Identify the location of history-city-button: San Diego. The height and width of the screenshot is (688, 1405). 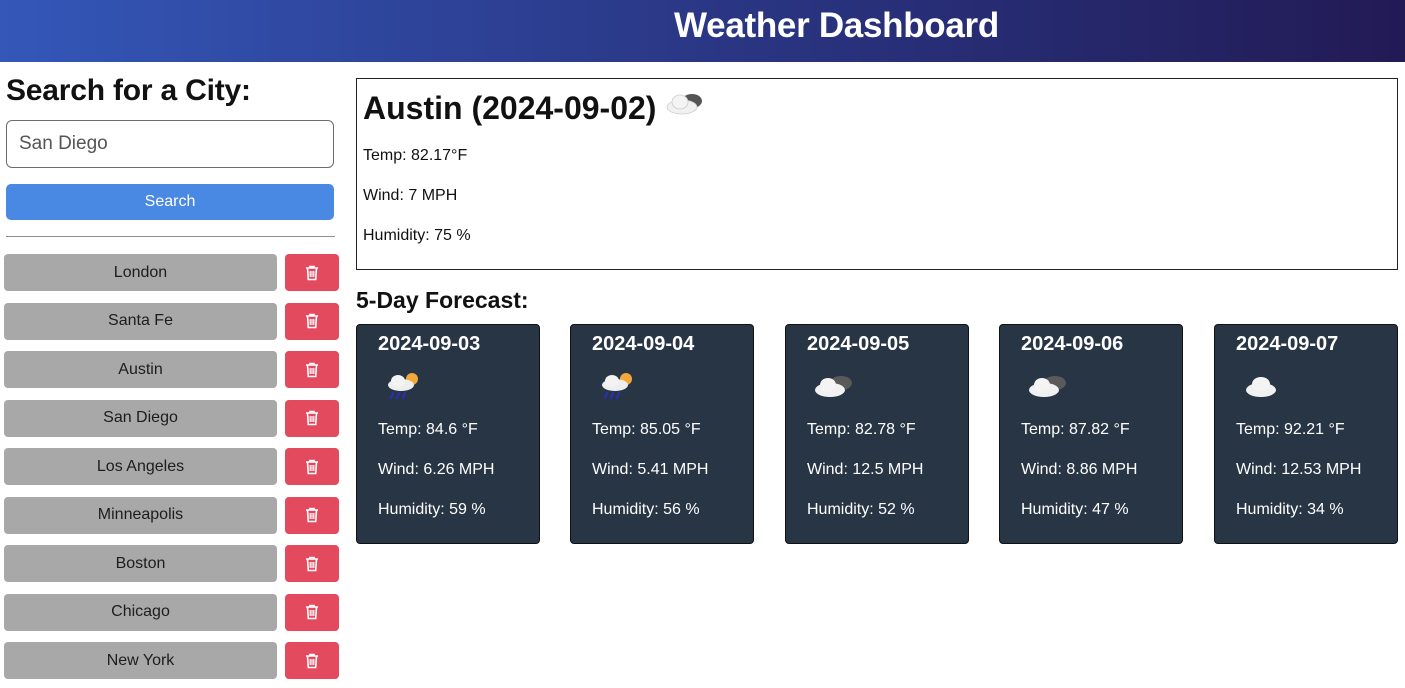
(140, 418).